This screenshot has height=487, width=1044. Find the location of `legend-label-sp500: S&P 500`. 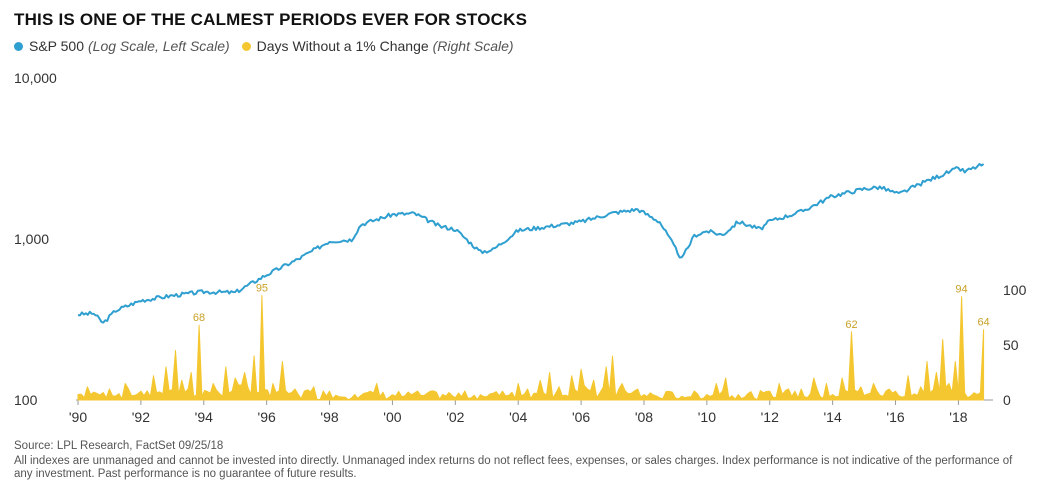

legend-label-sp500: S&P 500 is located at coordinates (57, 46).